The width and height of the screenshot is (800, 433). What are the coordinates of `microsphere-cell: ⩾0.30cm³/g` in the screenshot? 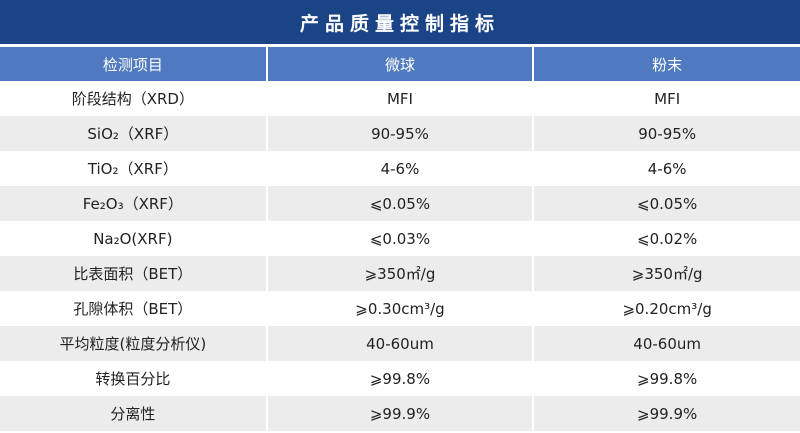 It's located at (399, 308).